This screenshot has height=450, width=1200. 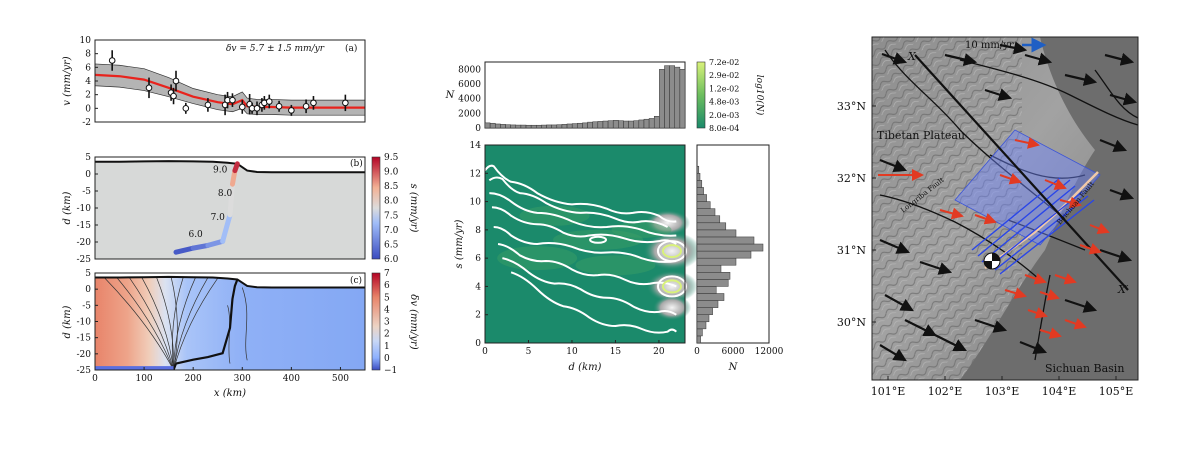 What do you see at coordinates (759, 95) in the screenshot?
I see `posterior-colorbar-label: log10(N)` at bounding box center [759, 95].